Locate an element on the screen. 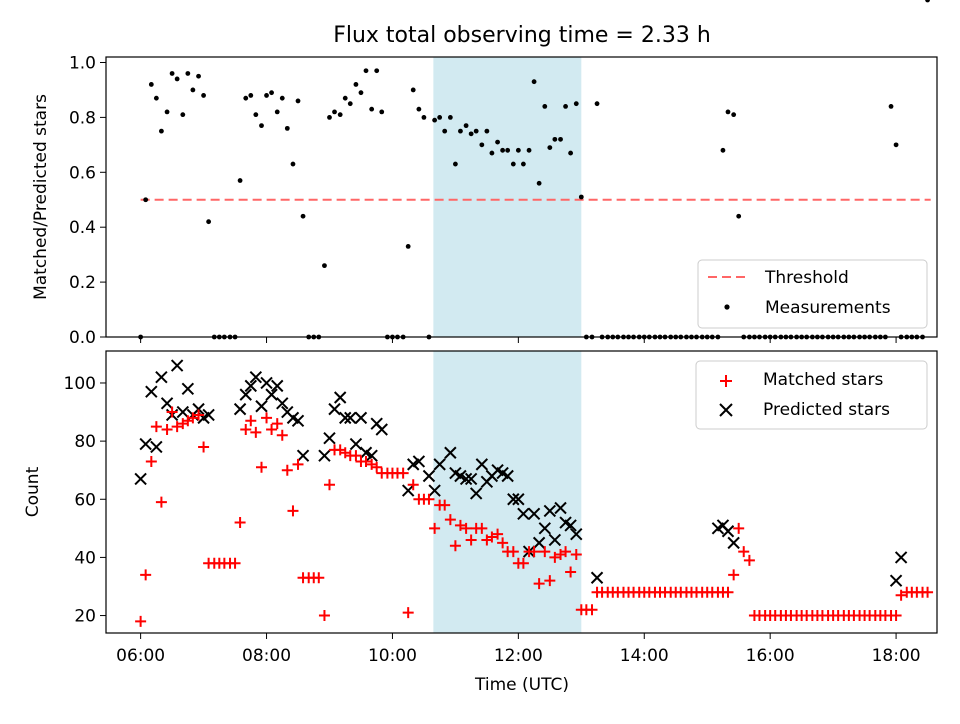 This screenshot has width=960, height=724. count-y-axis-label: Count is located at coordinates (33, 491).